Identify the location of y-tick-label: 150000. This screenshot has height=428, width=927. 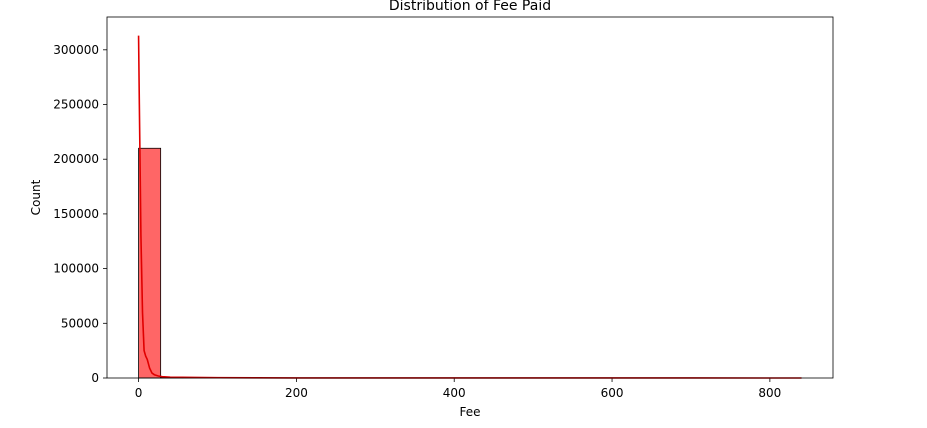
(76, 214).